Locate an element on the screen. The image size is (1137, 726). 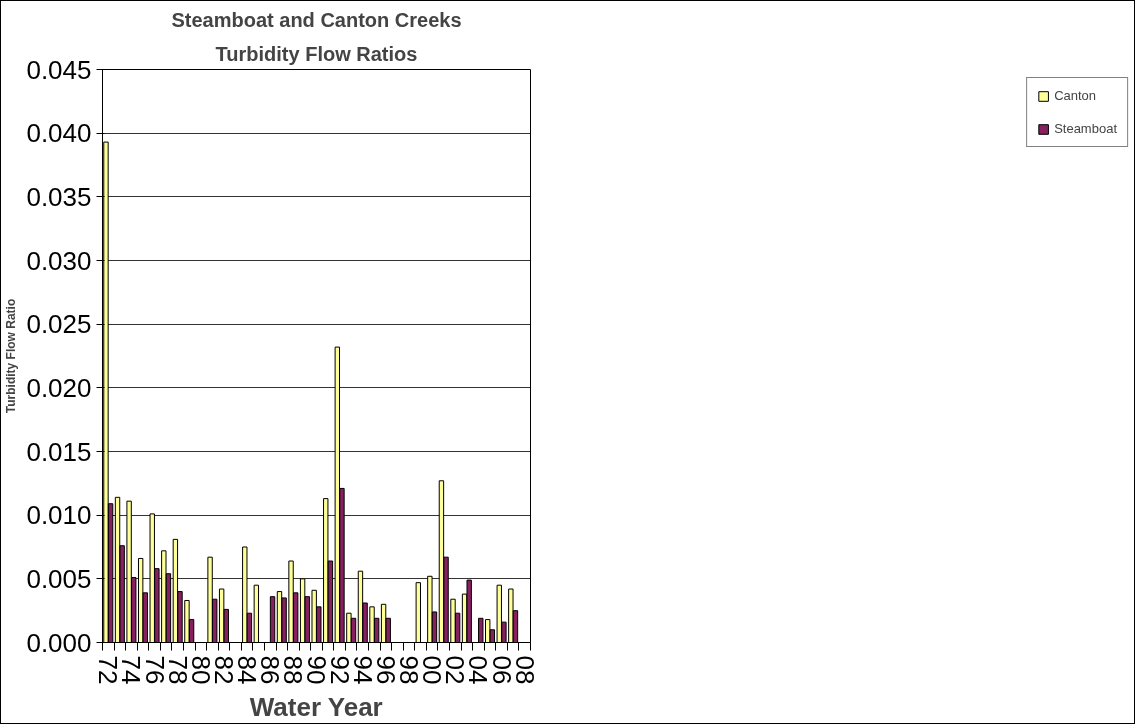
chart-title: Steamboat and Canton Creeks is located at coordinates (316, 19).